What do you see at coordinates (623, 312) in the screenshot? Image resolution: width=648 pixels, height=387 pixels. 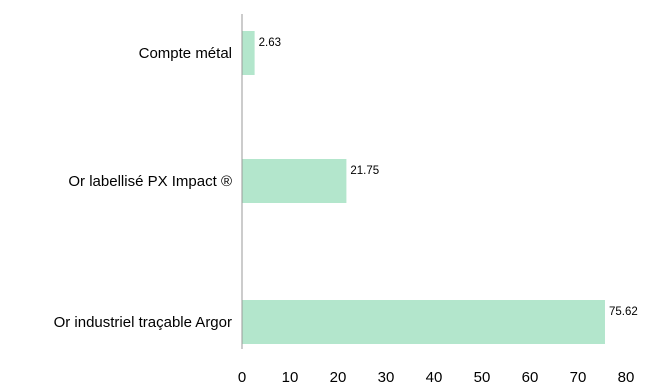 I see `data-label: 75.62` at bounding box center [623, 312].